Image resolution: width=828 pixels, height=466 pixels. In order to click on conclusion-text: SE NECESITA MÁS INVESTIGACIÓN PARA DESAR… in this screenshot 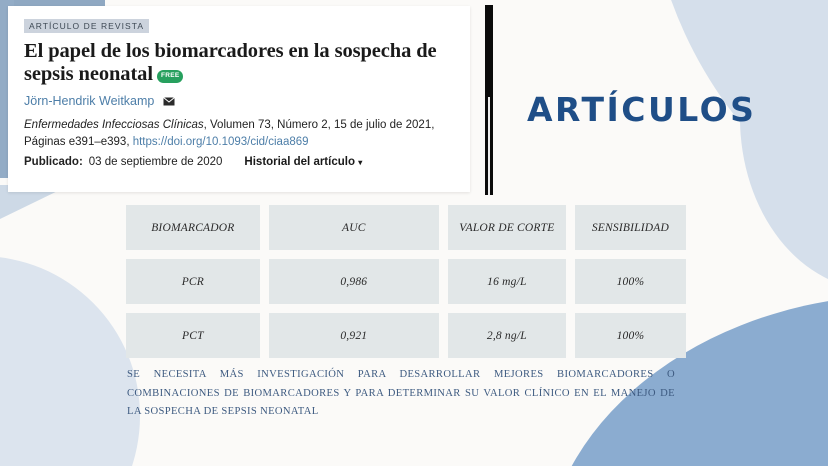, I will do `click(401, 393)`.